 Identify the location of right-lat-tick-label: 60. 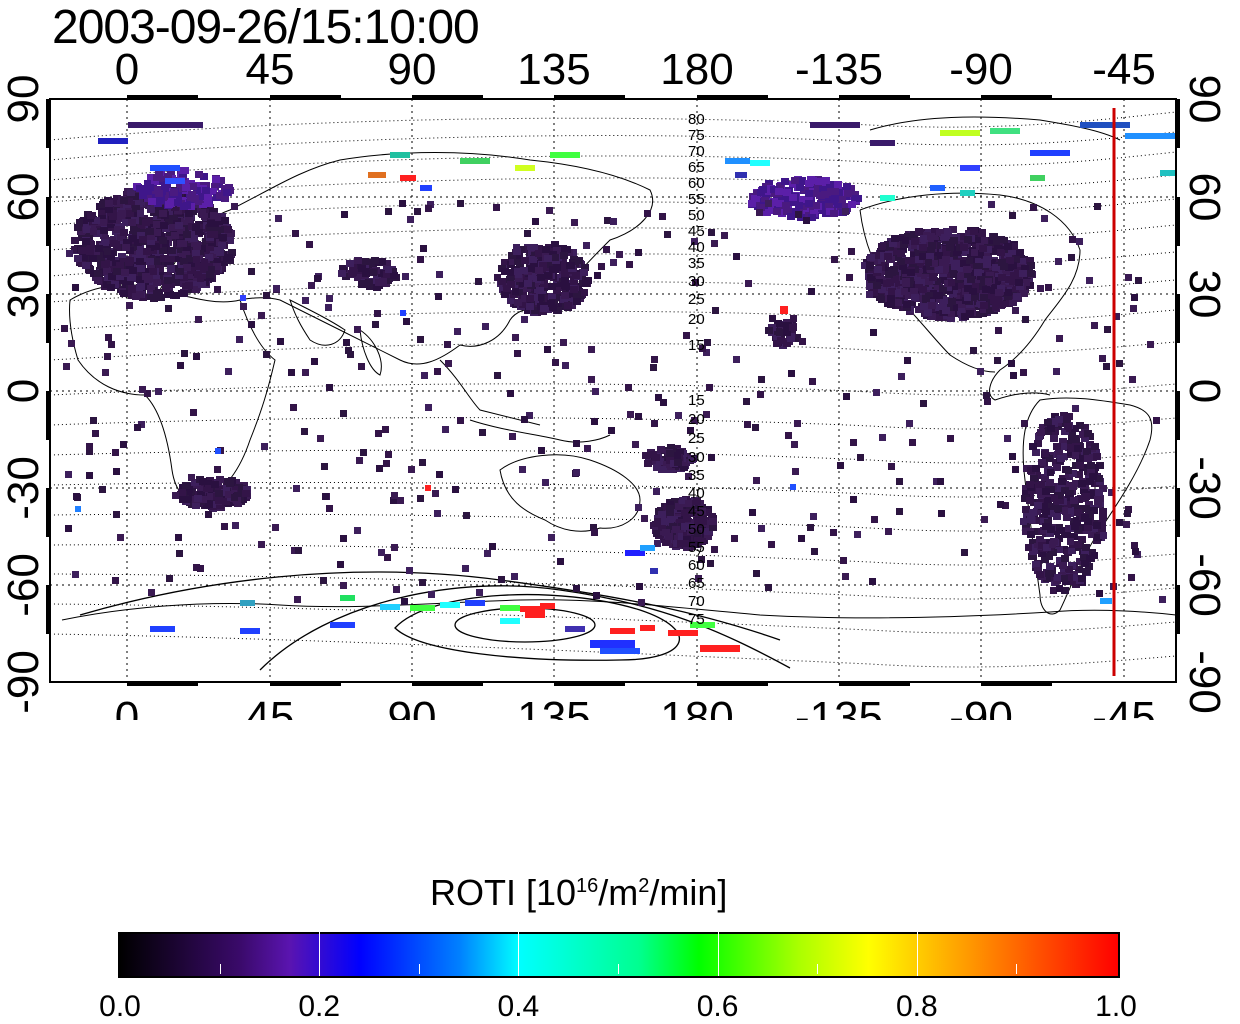
(1204, 197).